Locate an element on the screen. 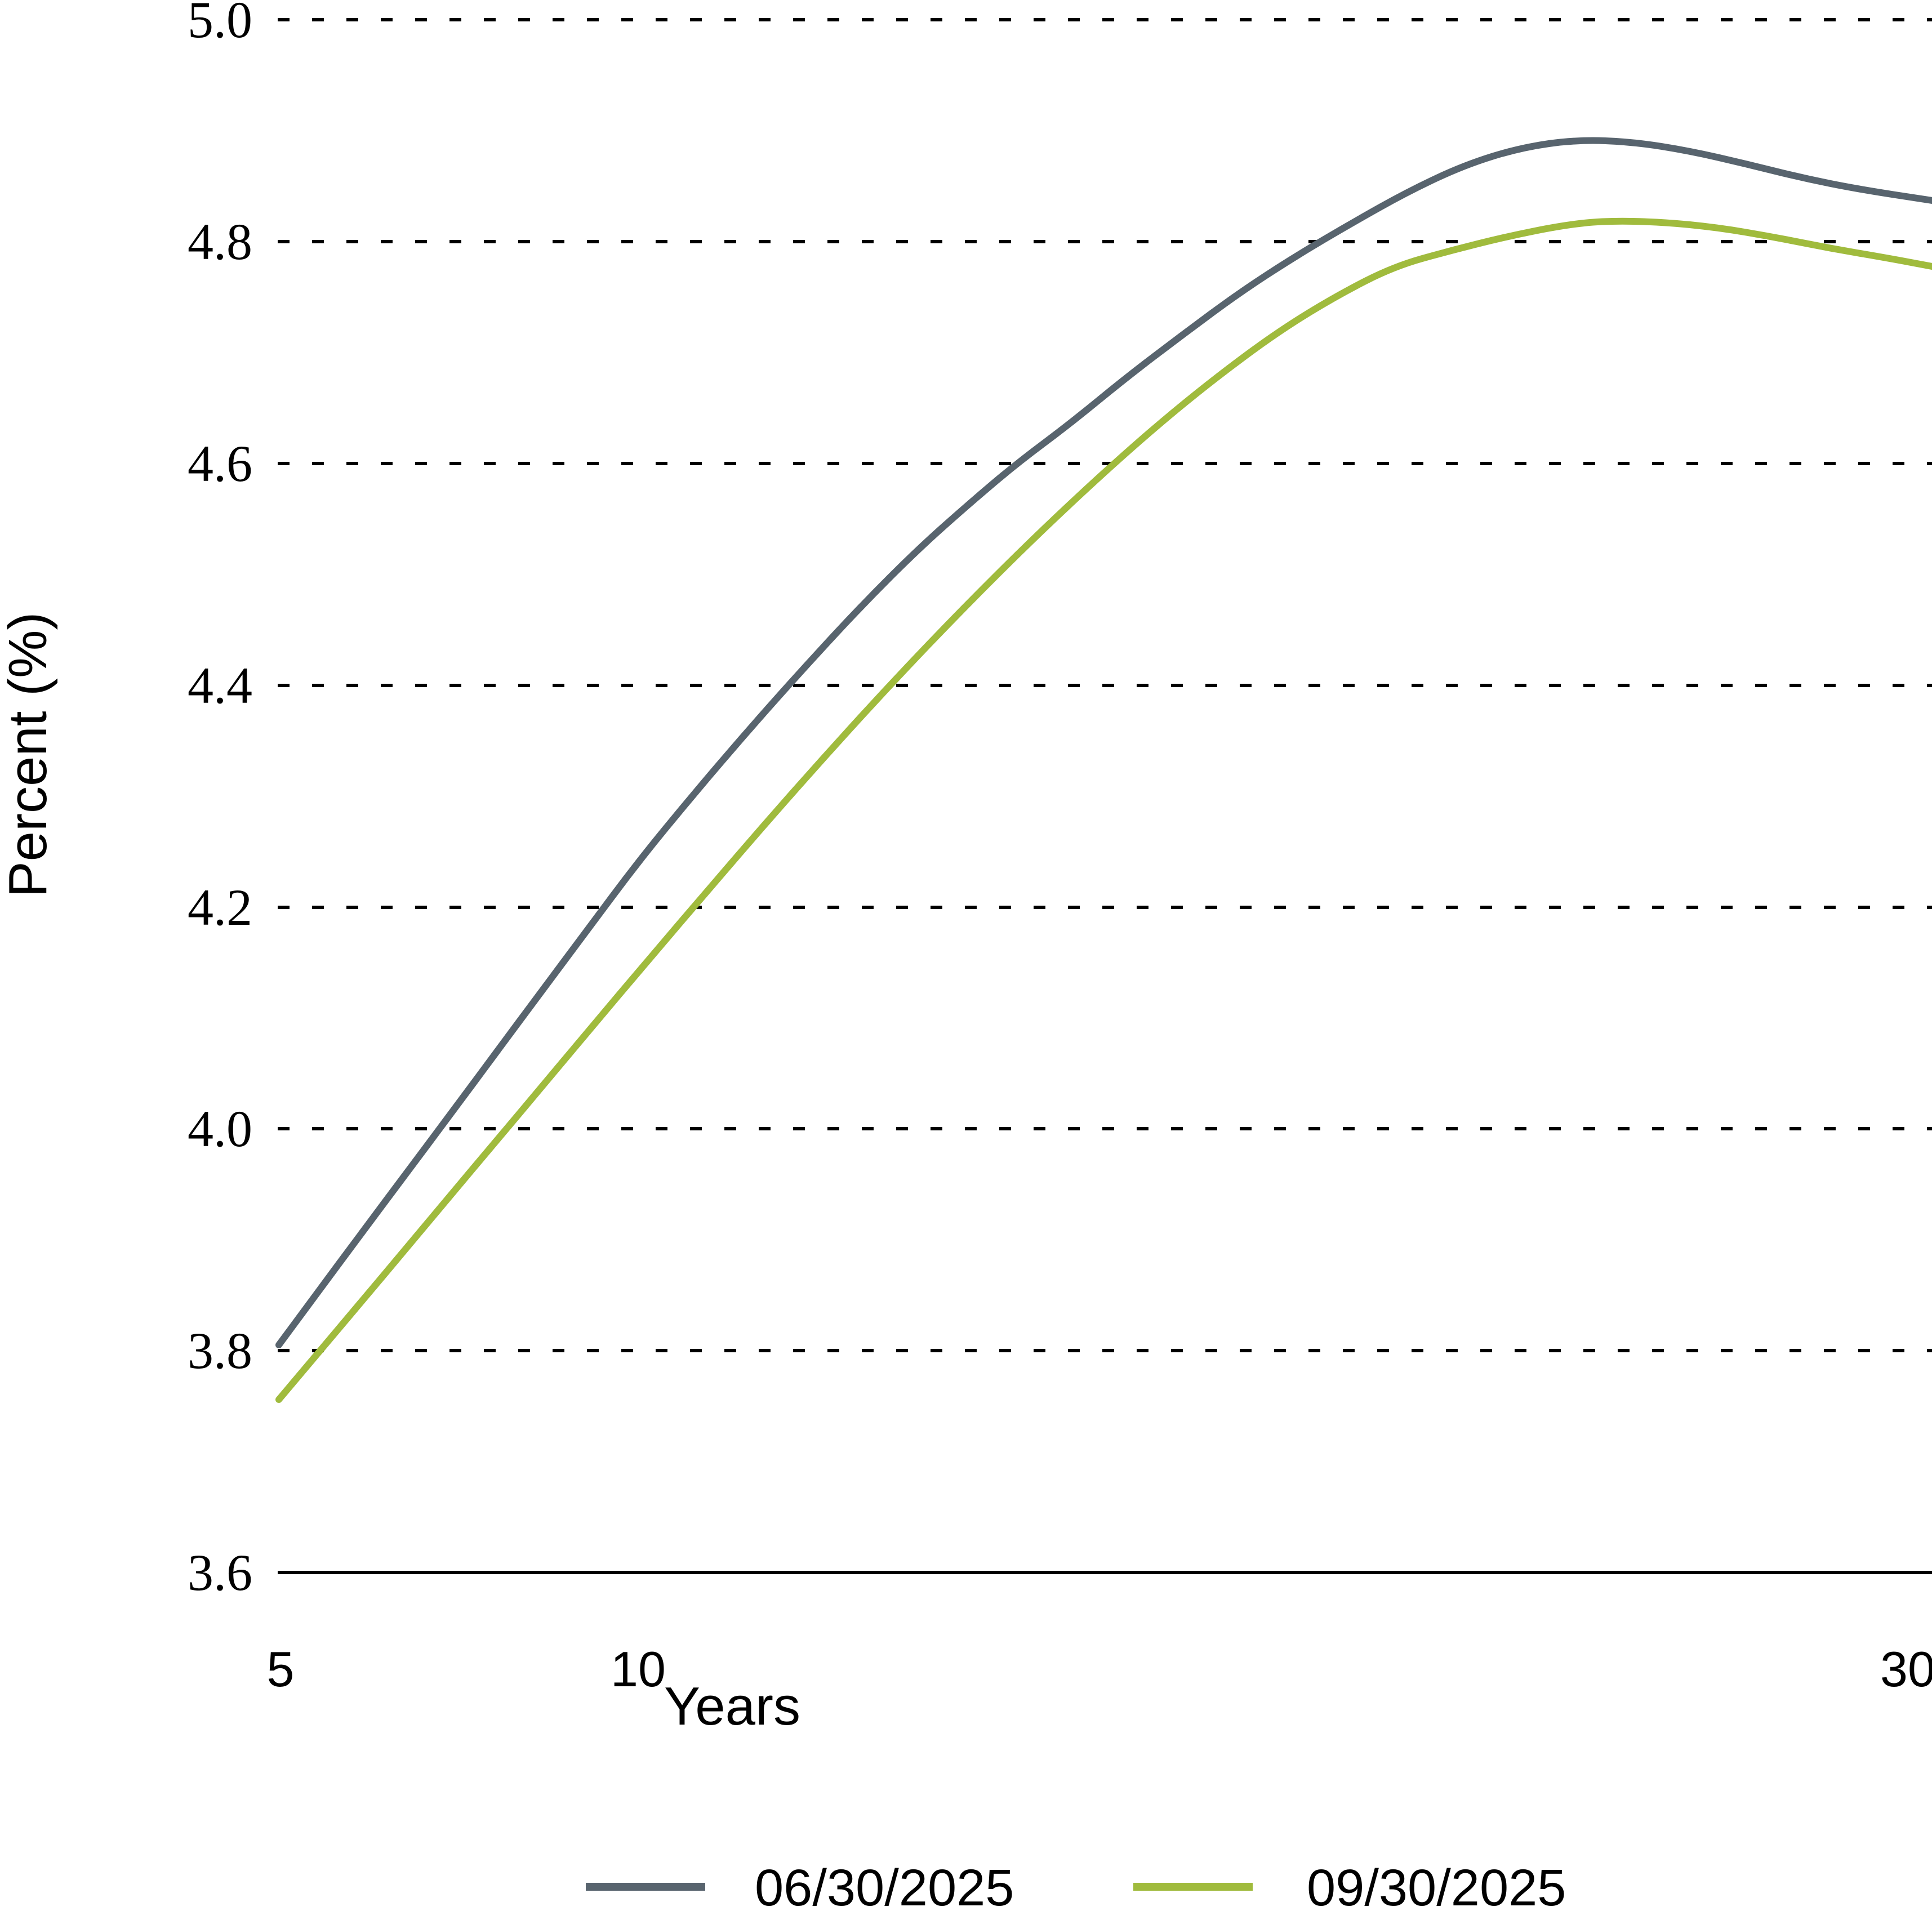  y-tick-label-4.0: 4.0 is located at coordinates (220, 1128).